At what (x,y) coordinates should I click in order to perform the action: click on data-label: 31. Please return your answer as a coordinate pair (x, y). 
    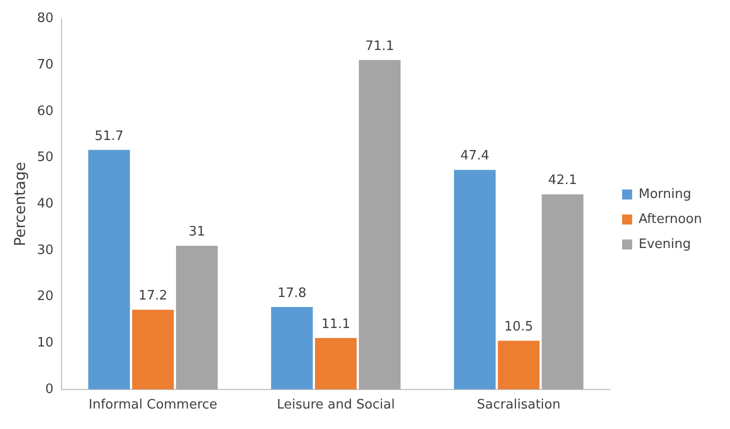
    Looking at the image, I should click on (197, 232).